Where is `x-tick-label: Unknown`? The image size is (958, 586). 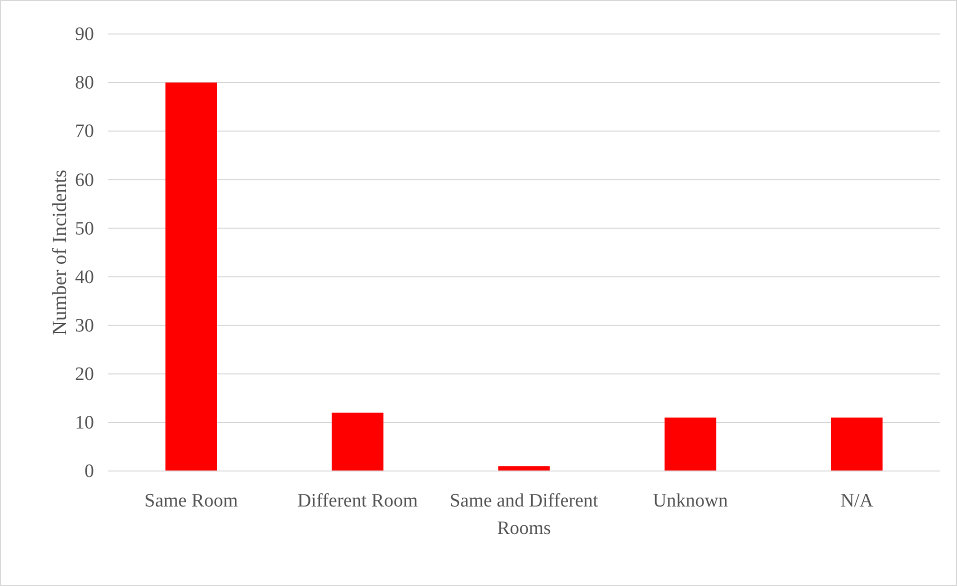
x-tick-label: Unknown is located at coordinates (690, 501).